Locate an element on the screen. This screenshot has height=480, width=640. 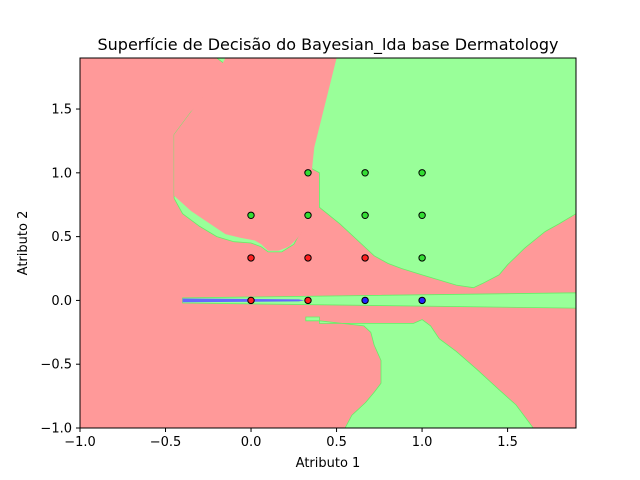
x-tick-label: 0.0 is located at coordinates (251, 442).